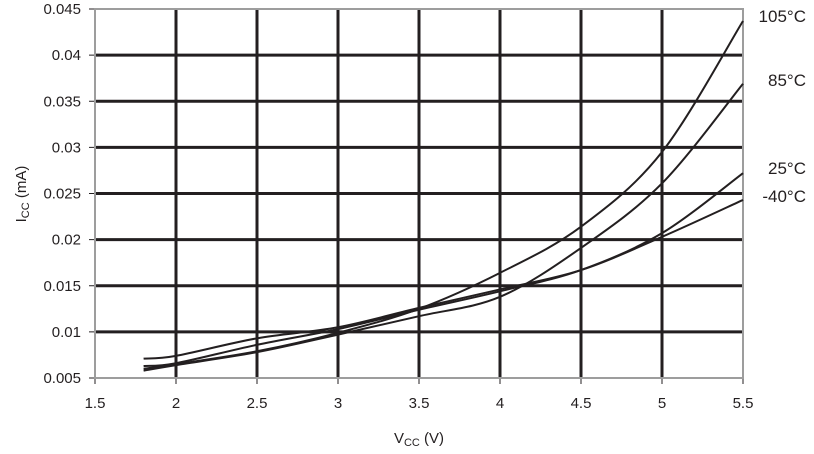 This screenshot has height=454, width=814. What do you see at coordinates (787, 80) in the screenshot?
I see `series-label: 85°C` at bounding box center [787, 80].